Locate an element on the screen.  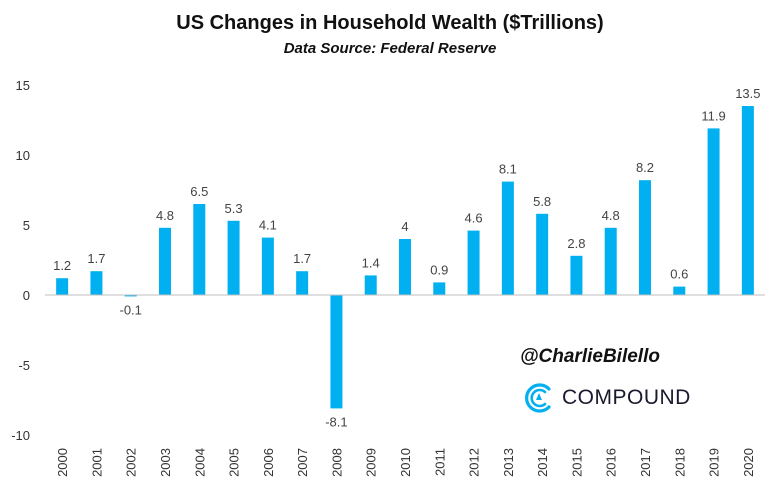
bar-2001 is located at coordinates (96, 283).